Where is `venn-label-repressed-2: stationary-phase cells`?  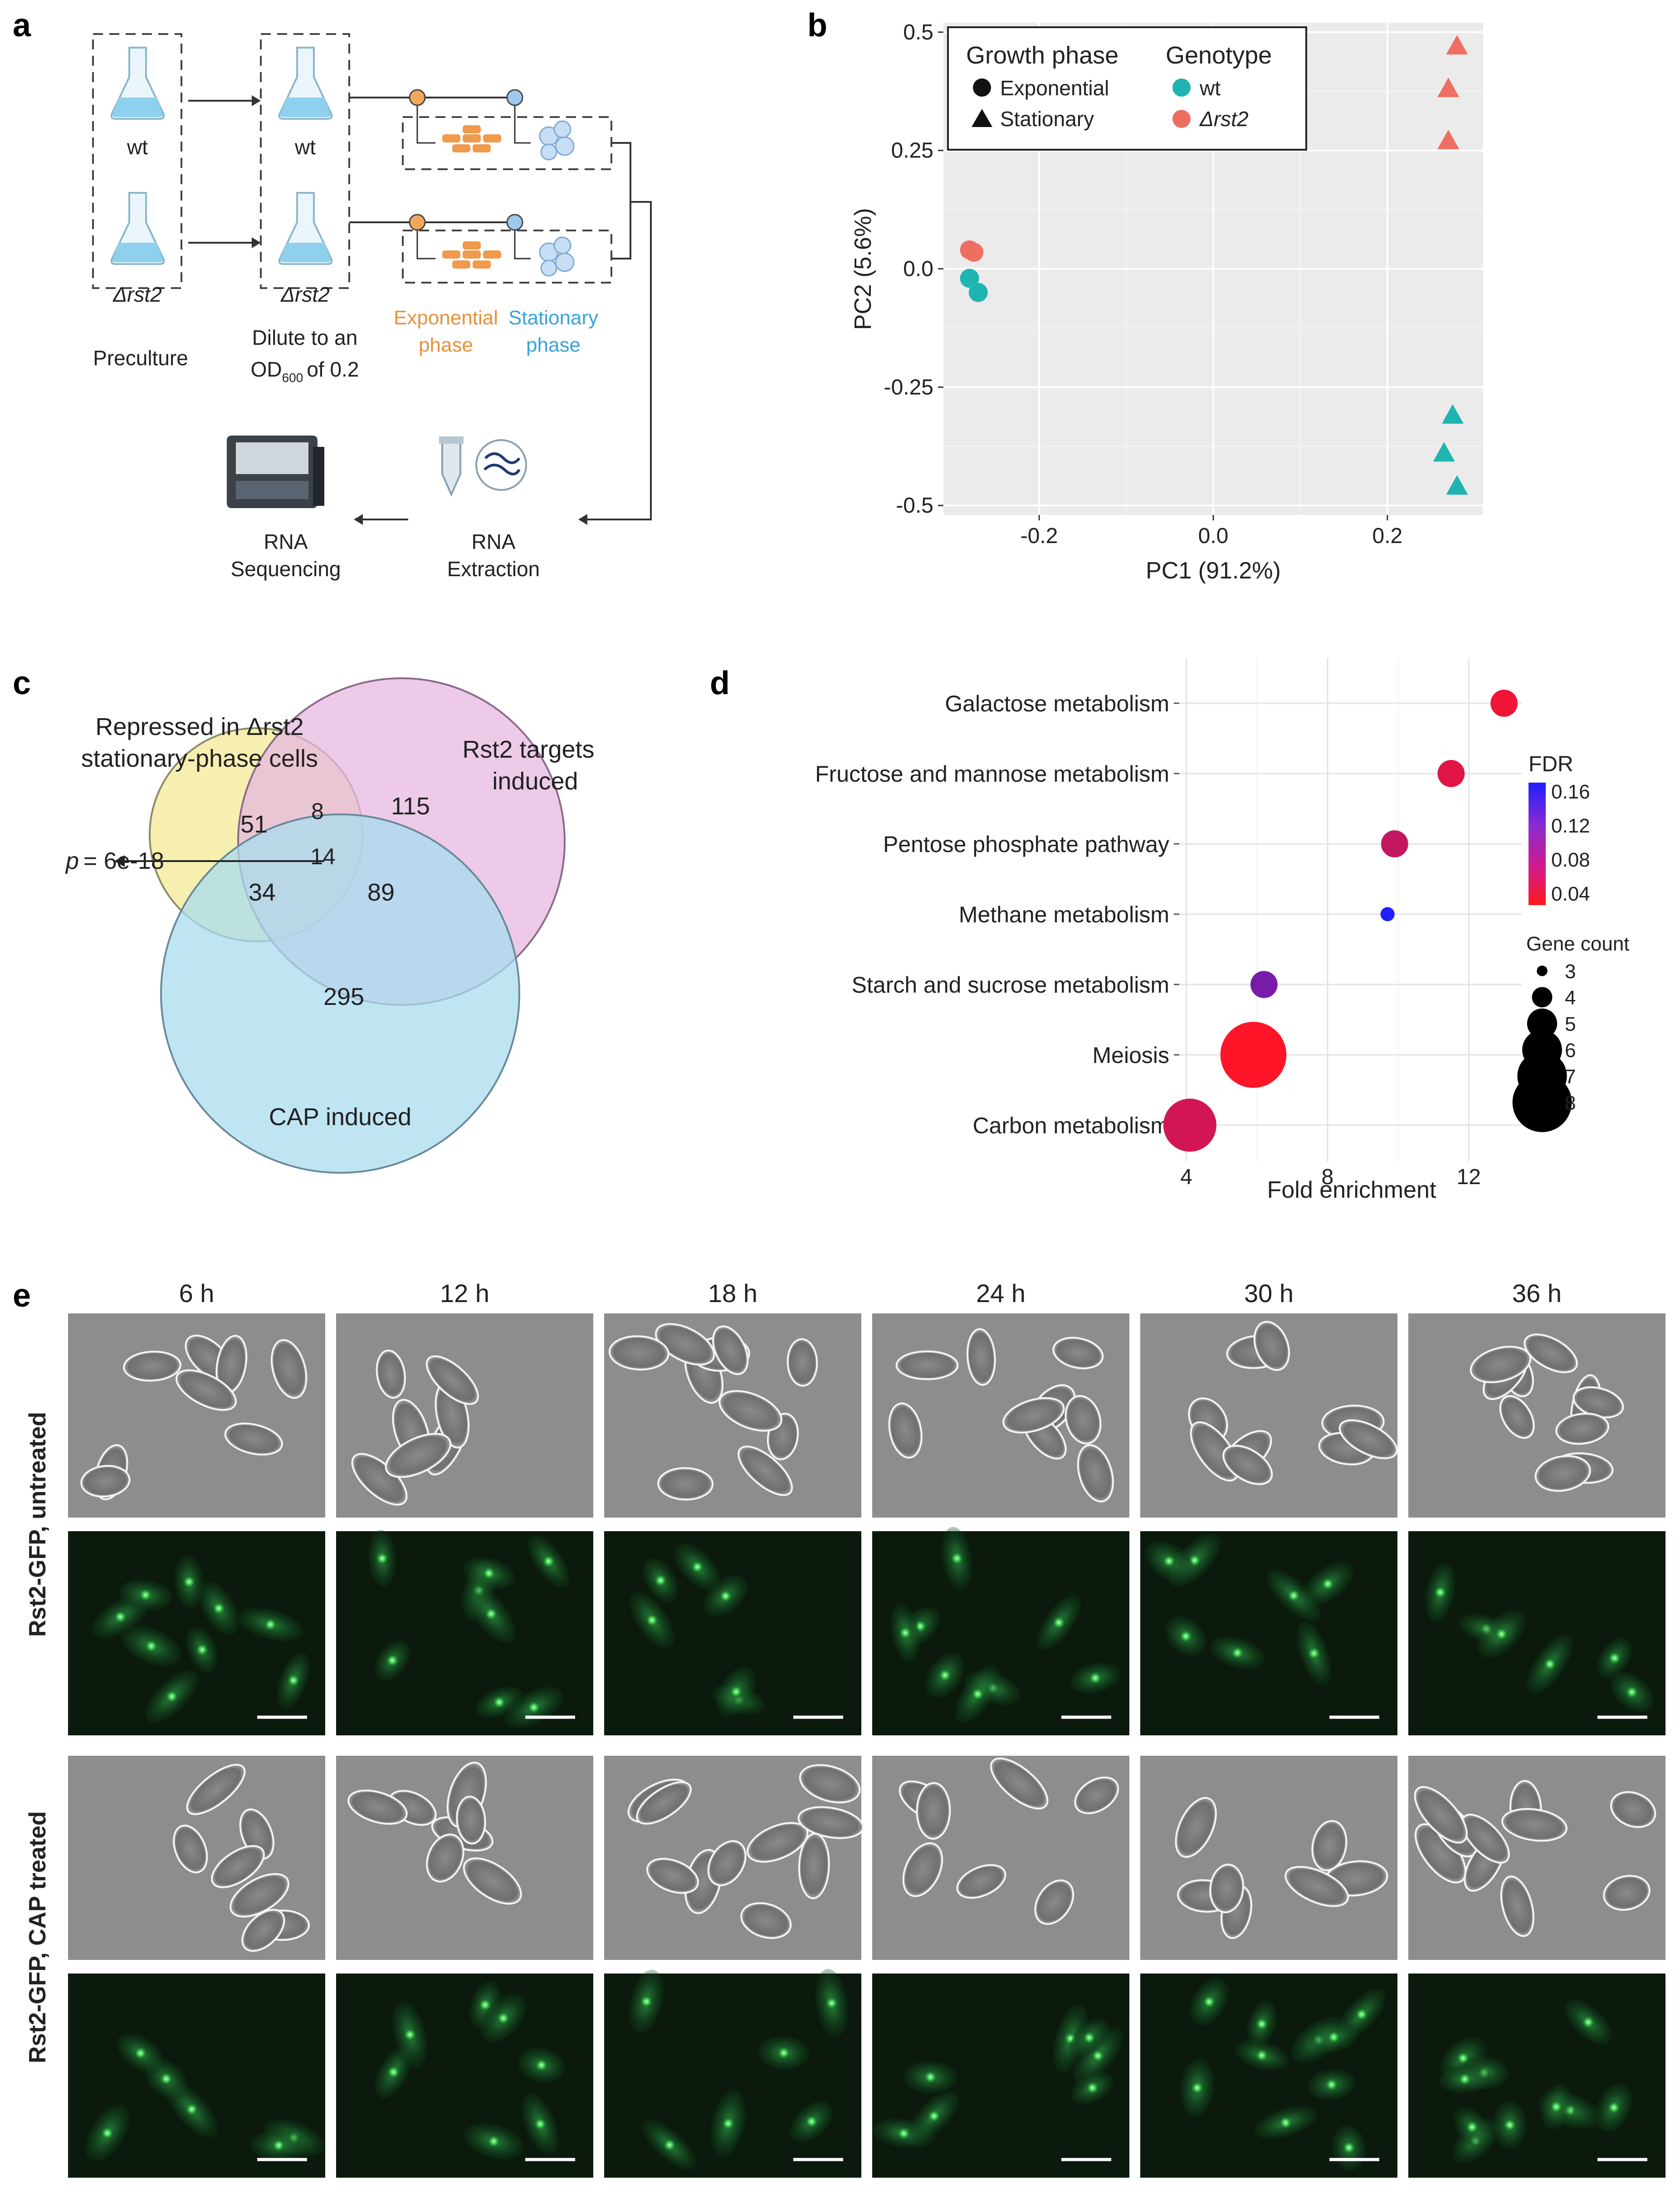
venn-label-repressed-2: stationary-phase cells is located at coordinates (199, 758).